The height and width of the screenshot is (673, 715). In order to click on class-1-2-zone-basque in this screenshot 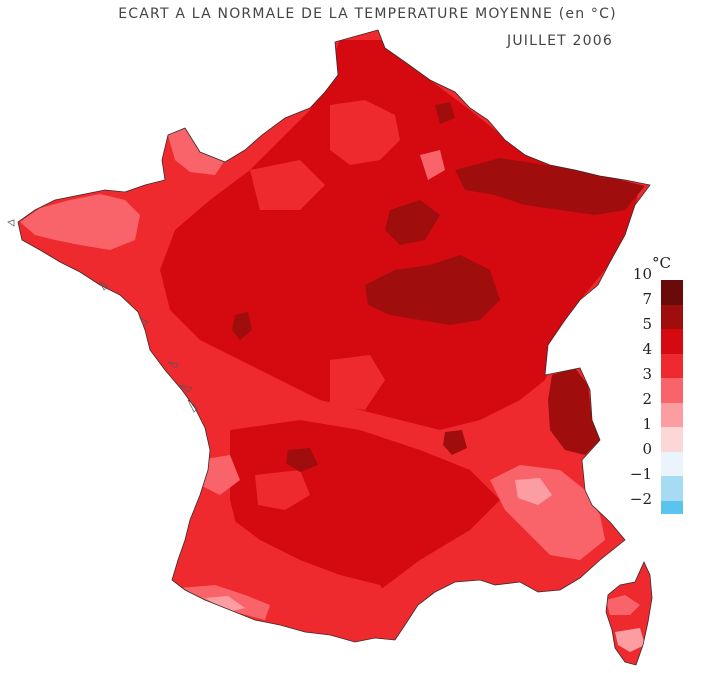, I will do `click(225, 604)`.